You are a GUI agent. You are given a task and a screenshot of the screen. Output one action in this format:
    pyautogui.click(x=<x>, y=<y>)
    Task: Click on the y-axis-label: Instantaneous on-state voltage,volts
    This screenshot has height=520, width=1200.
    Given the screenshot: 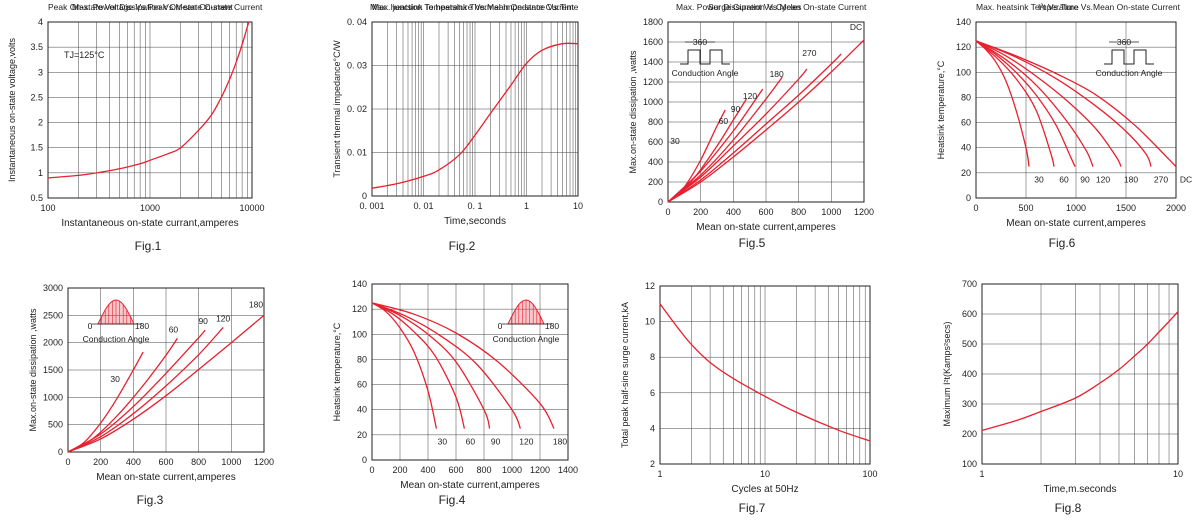 What is the action you would take?
    pyautogui.click(x=12, y=109)
    